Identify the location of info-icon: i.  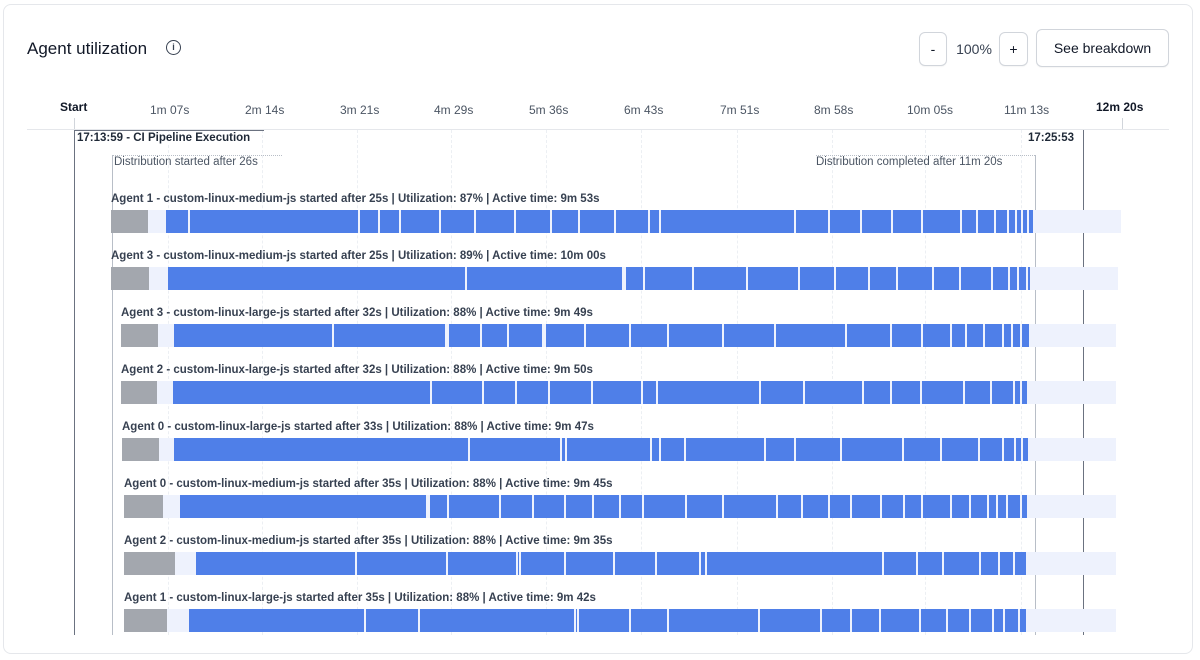
(173, 47).